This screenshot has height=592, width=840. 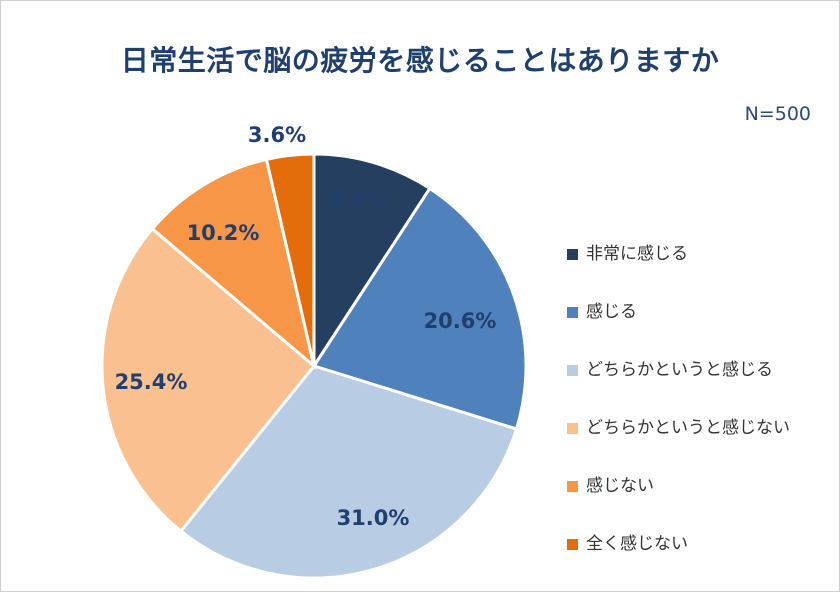 What do you see at coordinates (373, 518) in the screenshot?
I see `data-label-3: 31.0%` at bounding box center [373, 518].